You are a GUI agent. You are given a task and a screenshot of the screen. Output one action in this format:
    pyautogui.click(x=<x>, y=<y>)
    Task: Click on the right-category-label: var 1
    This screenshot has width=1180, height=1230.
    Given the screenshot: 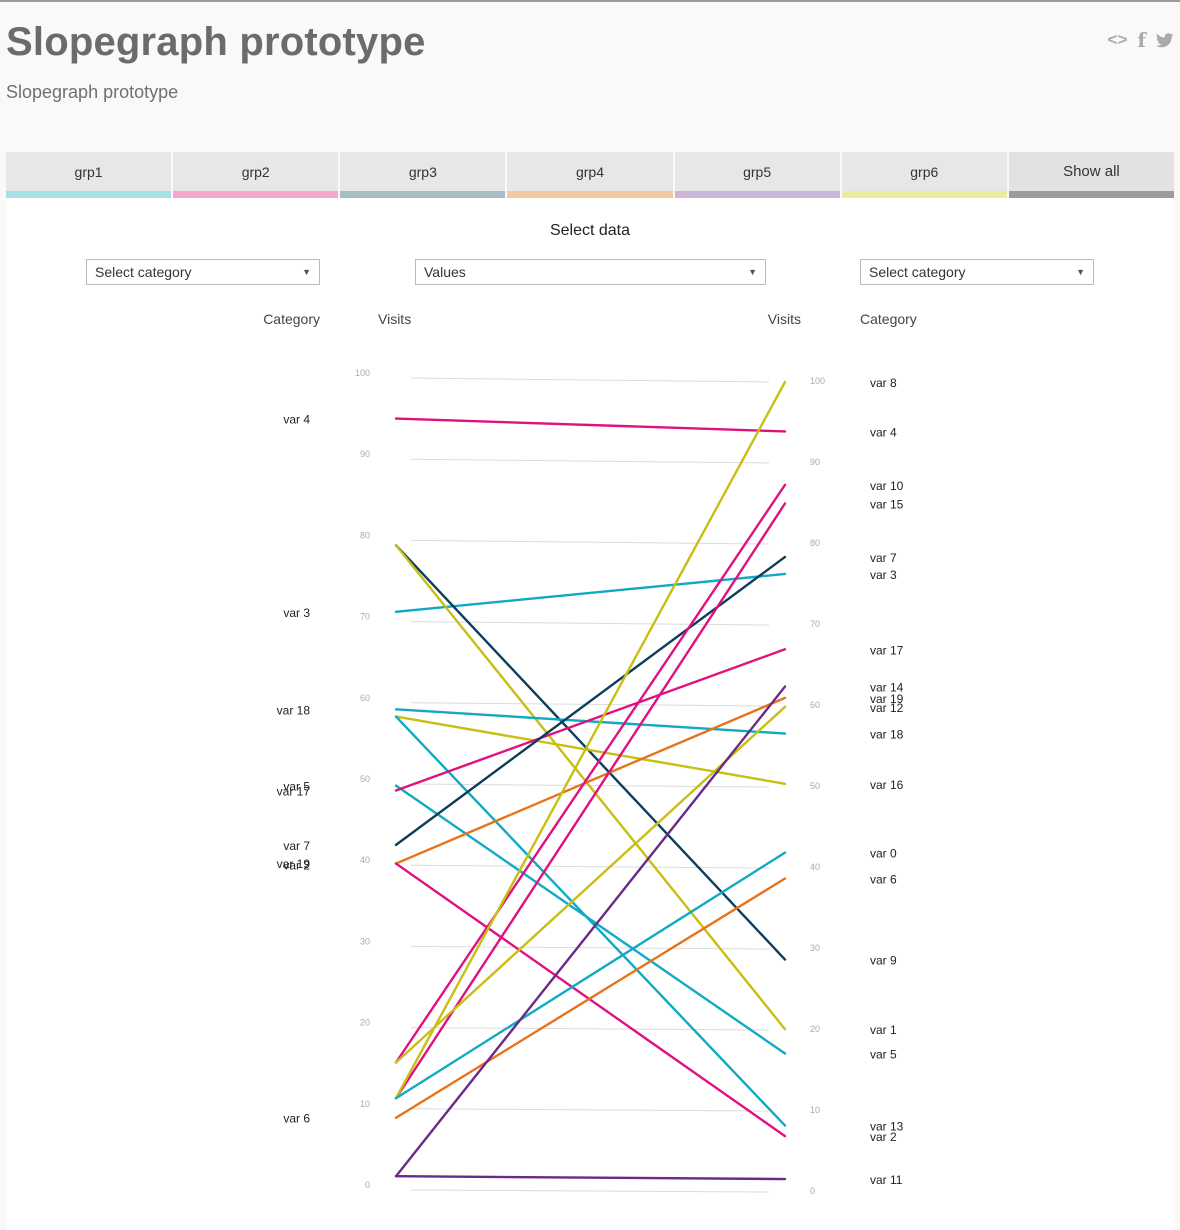 What is the action you would take?
    pyautogui.click(x=883, y=1030)
    